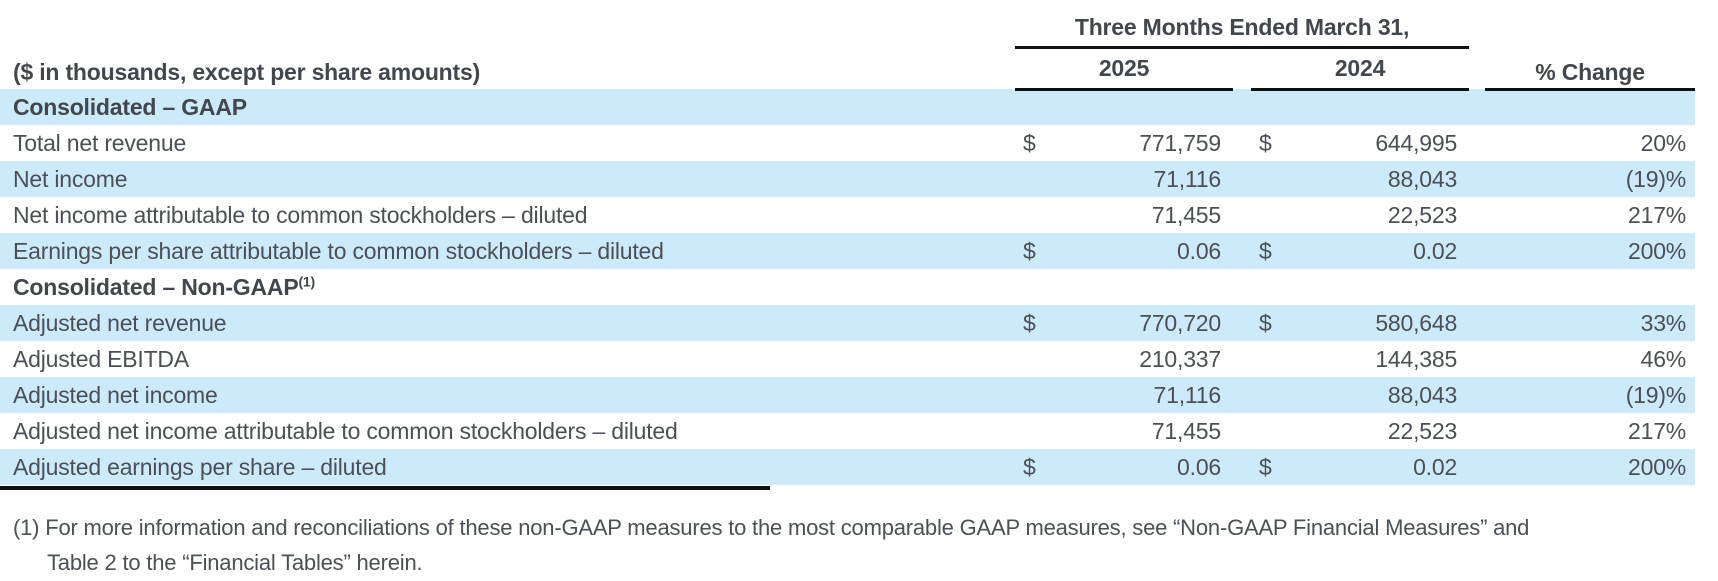  I want to click on period-header: Three Months Ended March 31,, so click(1242, 24).